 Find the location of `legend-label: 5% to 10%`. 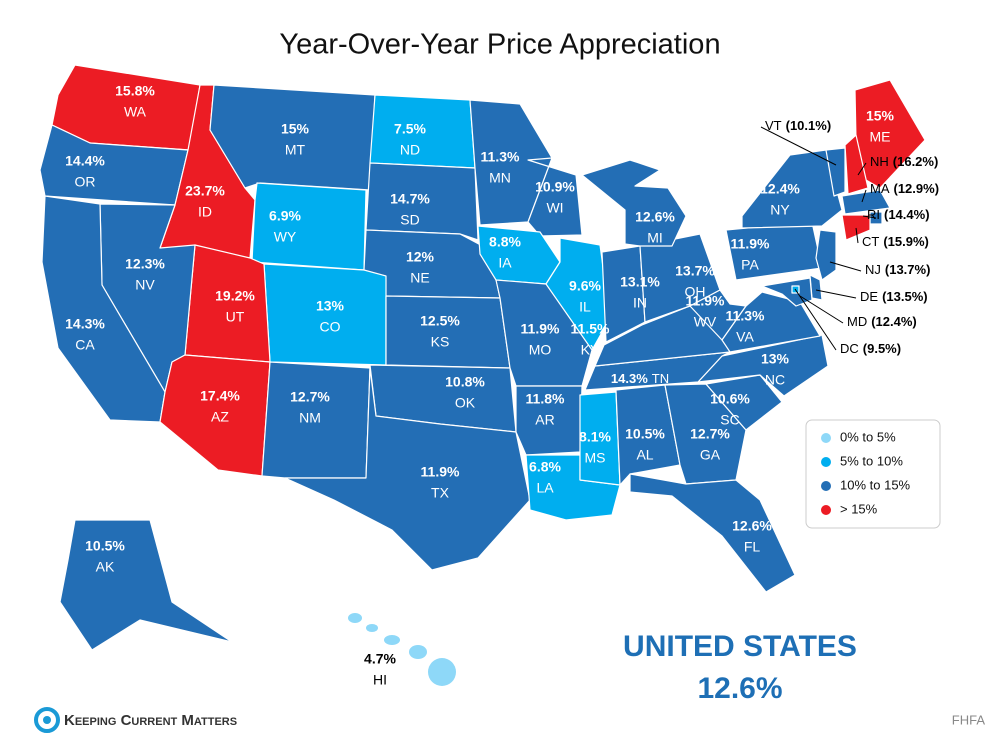

legend-label: 5% to 10% is located at coordinates (871, 460).